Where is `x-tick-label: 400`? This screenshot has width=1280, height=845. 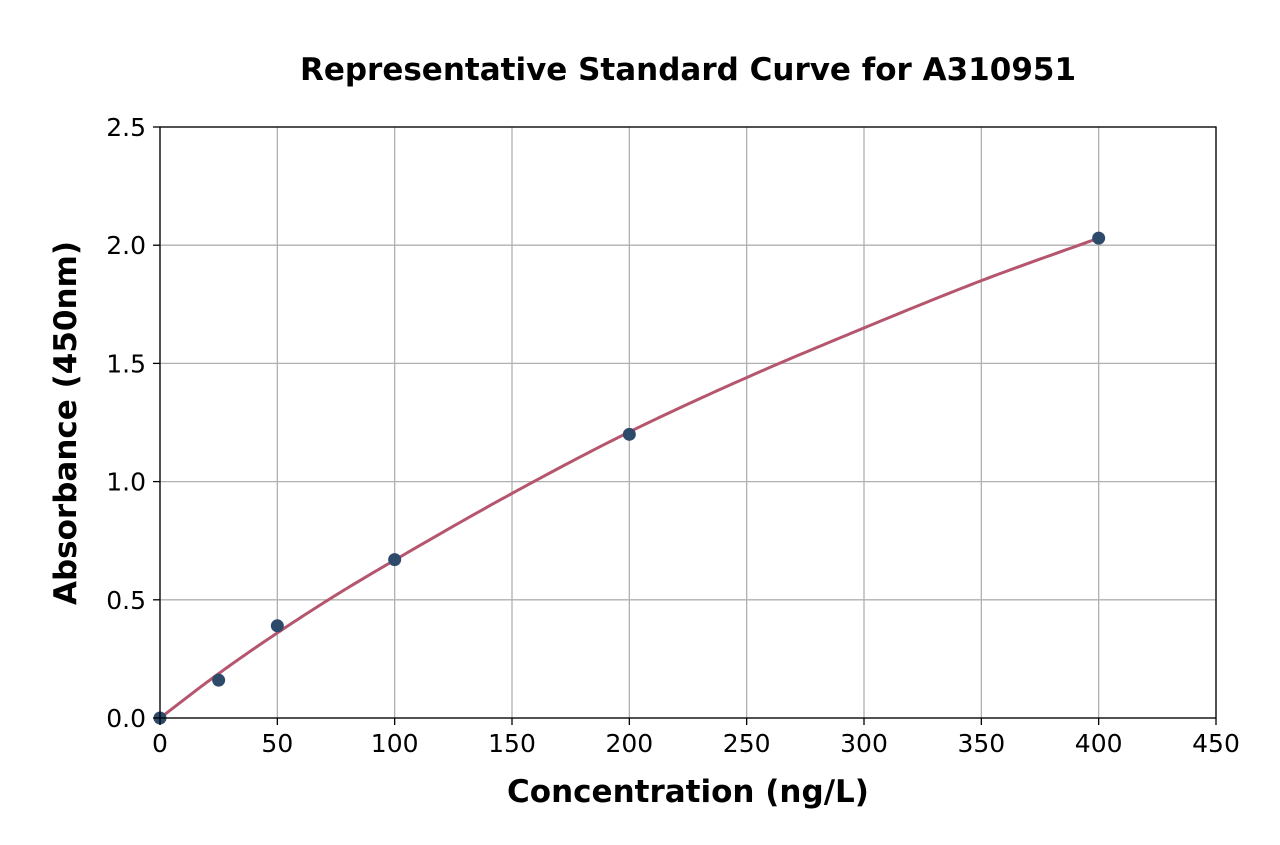 x-tick-label: 400 is located at coordinates (1099, 743).